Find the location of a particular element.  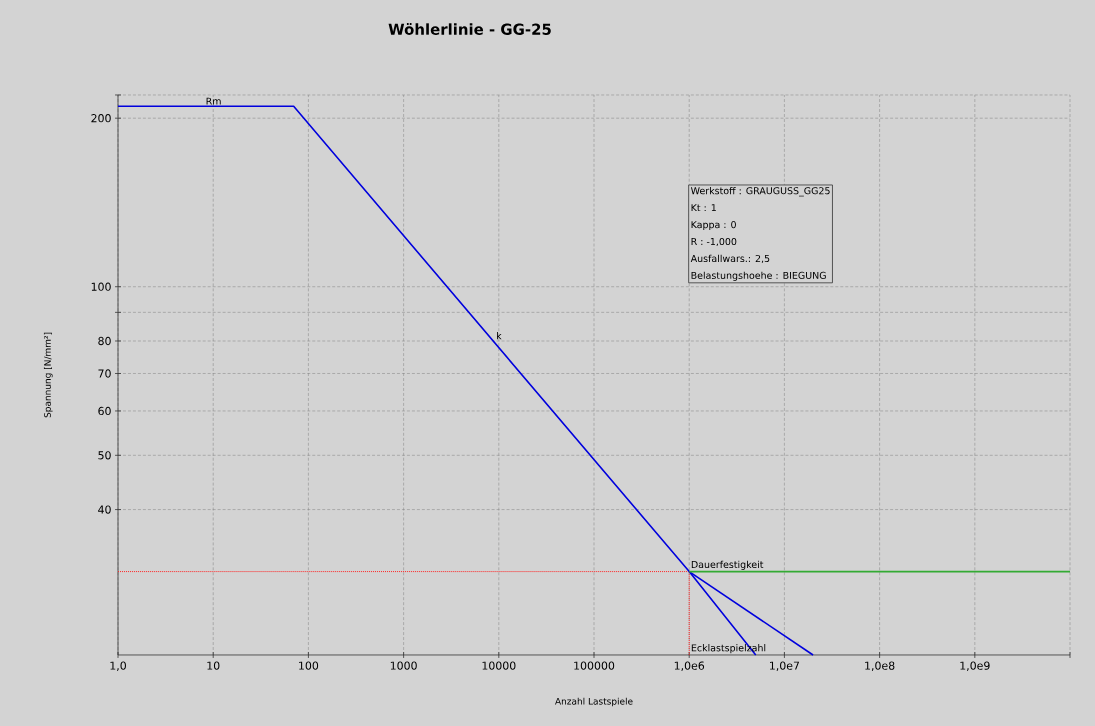

y-tick-label: 70 is located at coordinates (104, 373).